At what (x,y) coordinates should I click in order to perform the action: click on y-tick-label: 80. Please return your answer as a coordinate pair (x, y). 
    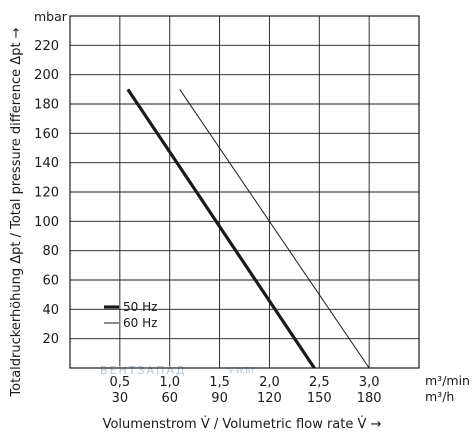
    Looking at the image, I should click on (50, 251).